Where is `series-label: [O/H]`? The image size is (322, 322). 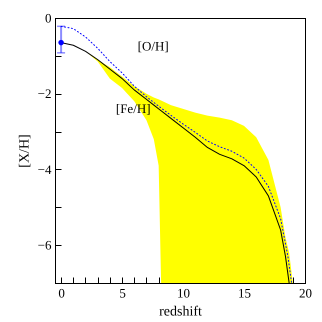
series-label: [O/H] is located at coordinates (153, 46).